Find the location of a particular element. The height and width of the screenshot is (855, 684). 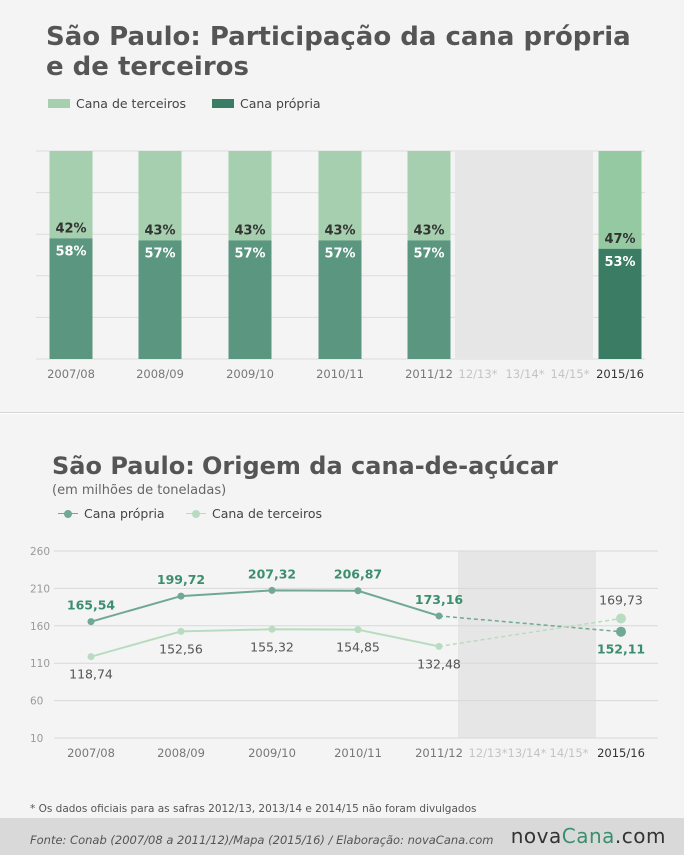

data-label-own: 173,16 is located at coordinates (439, 599).